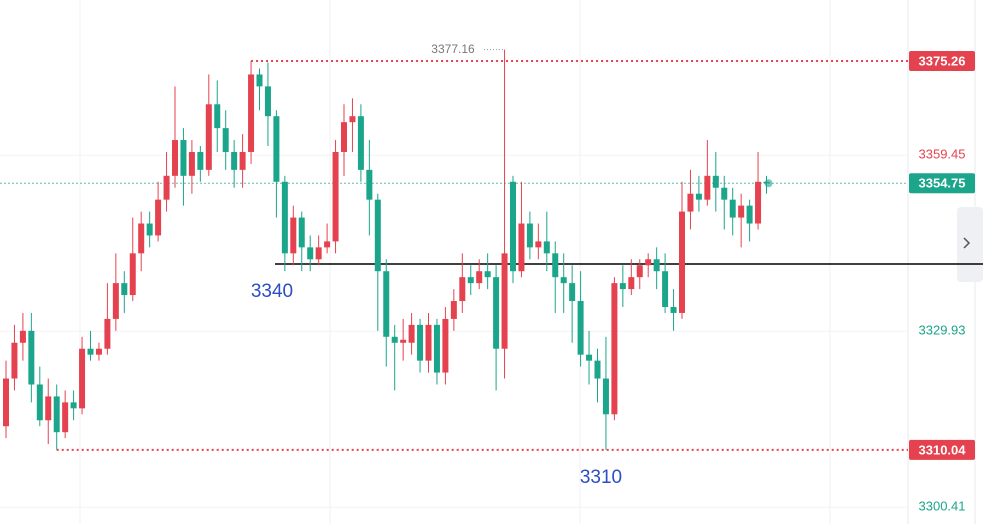 Image resolution: width=983 pixels, height=524 pixels. I want to click on peak-label: 3377.16, so click(453, 49).